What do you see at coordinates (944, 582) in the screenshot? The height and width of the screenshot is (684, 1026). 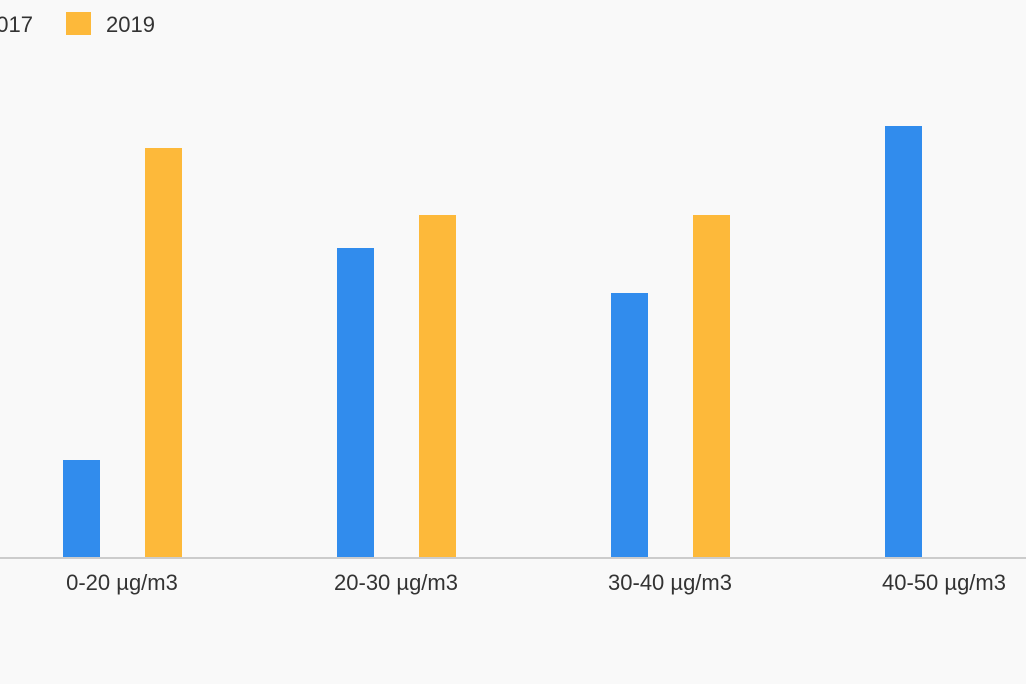 I see `x-tick-label: 40-50 µg/m3` at bounding box center [944, 582].